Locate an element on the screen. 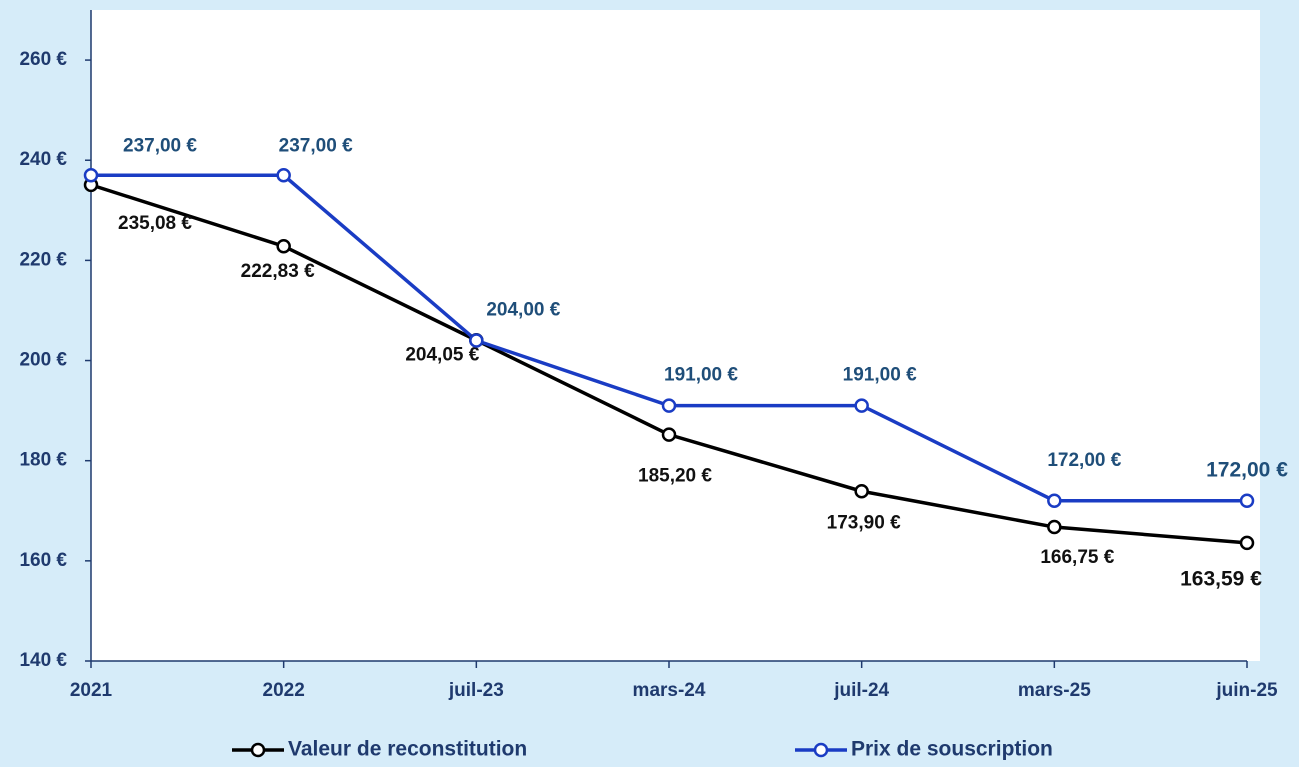 Image resolution: width=1299 pixels, height=767 pixels. x-tick-label: 2021 is located at coordinates (91, 690).